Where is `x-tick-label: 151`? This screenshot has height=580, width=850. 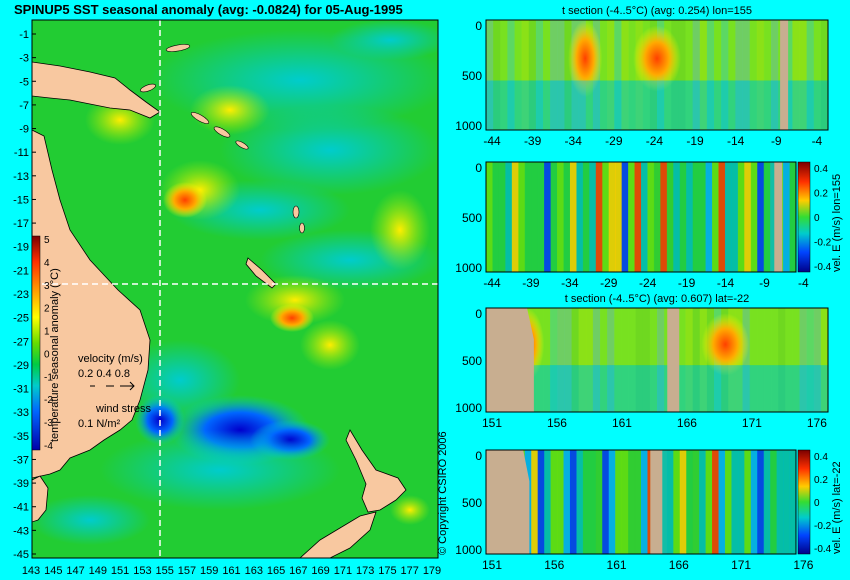 x-tick-label: 151 is located at coordinates (492, 423).